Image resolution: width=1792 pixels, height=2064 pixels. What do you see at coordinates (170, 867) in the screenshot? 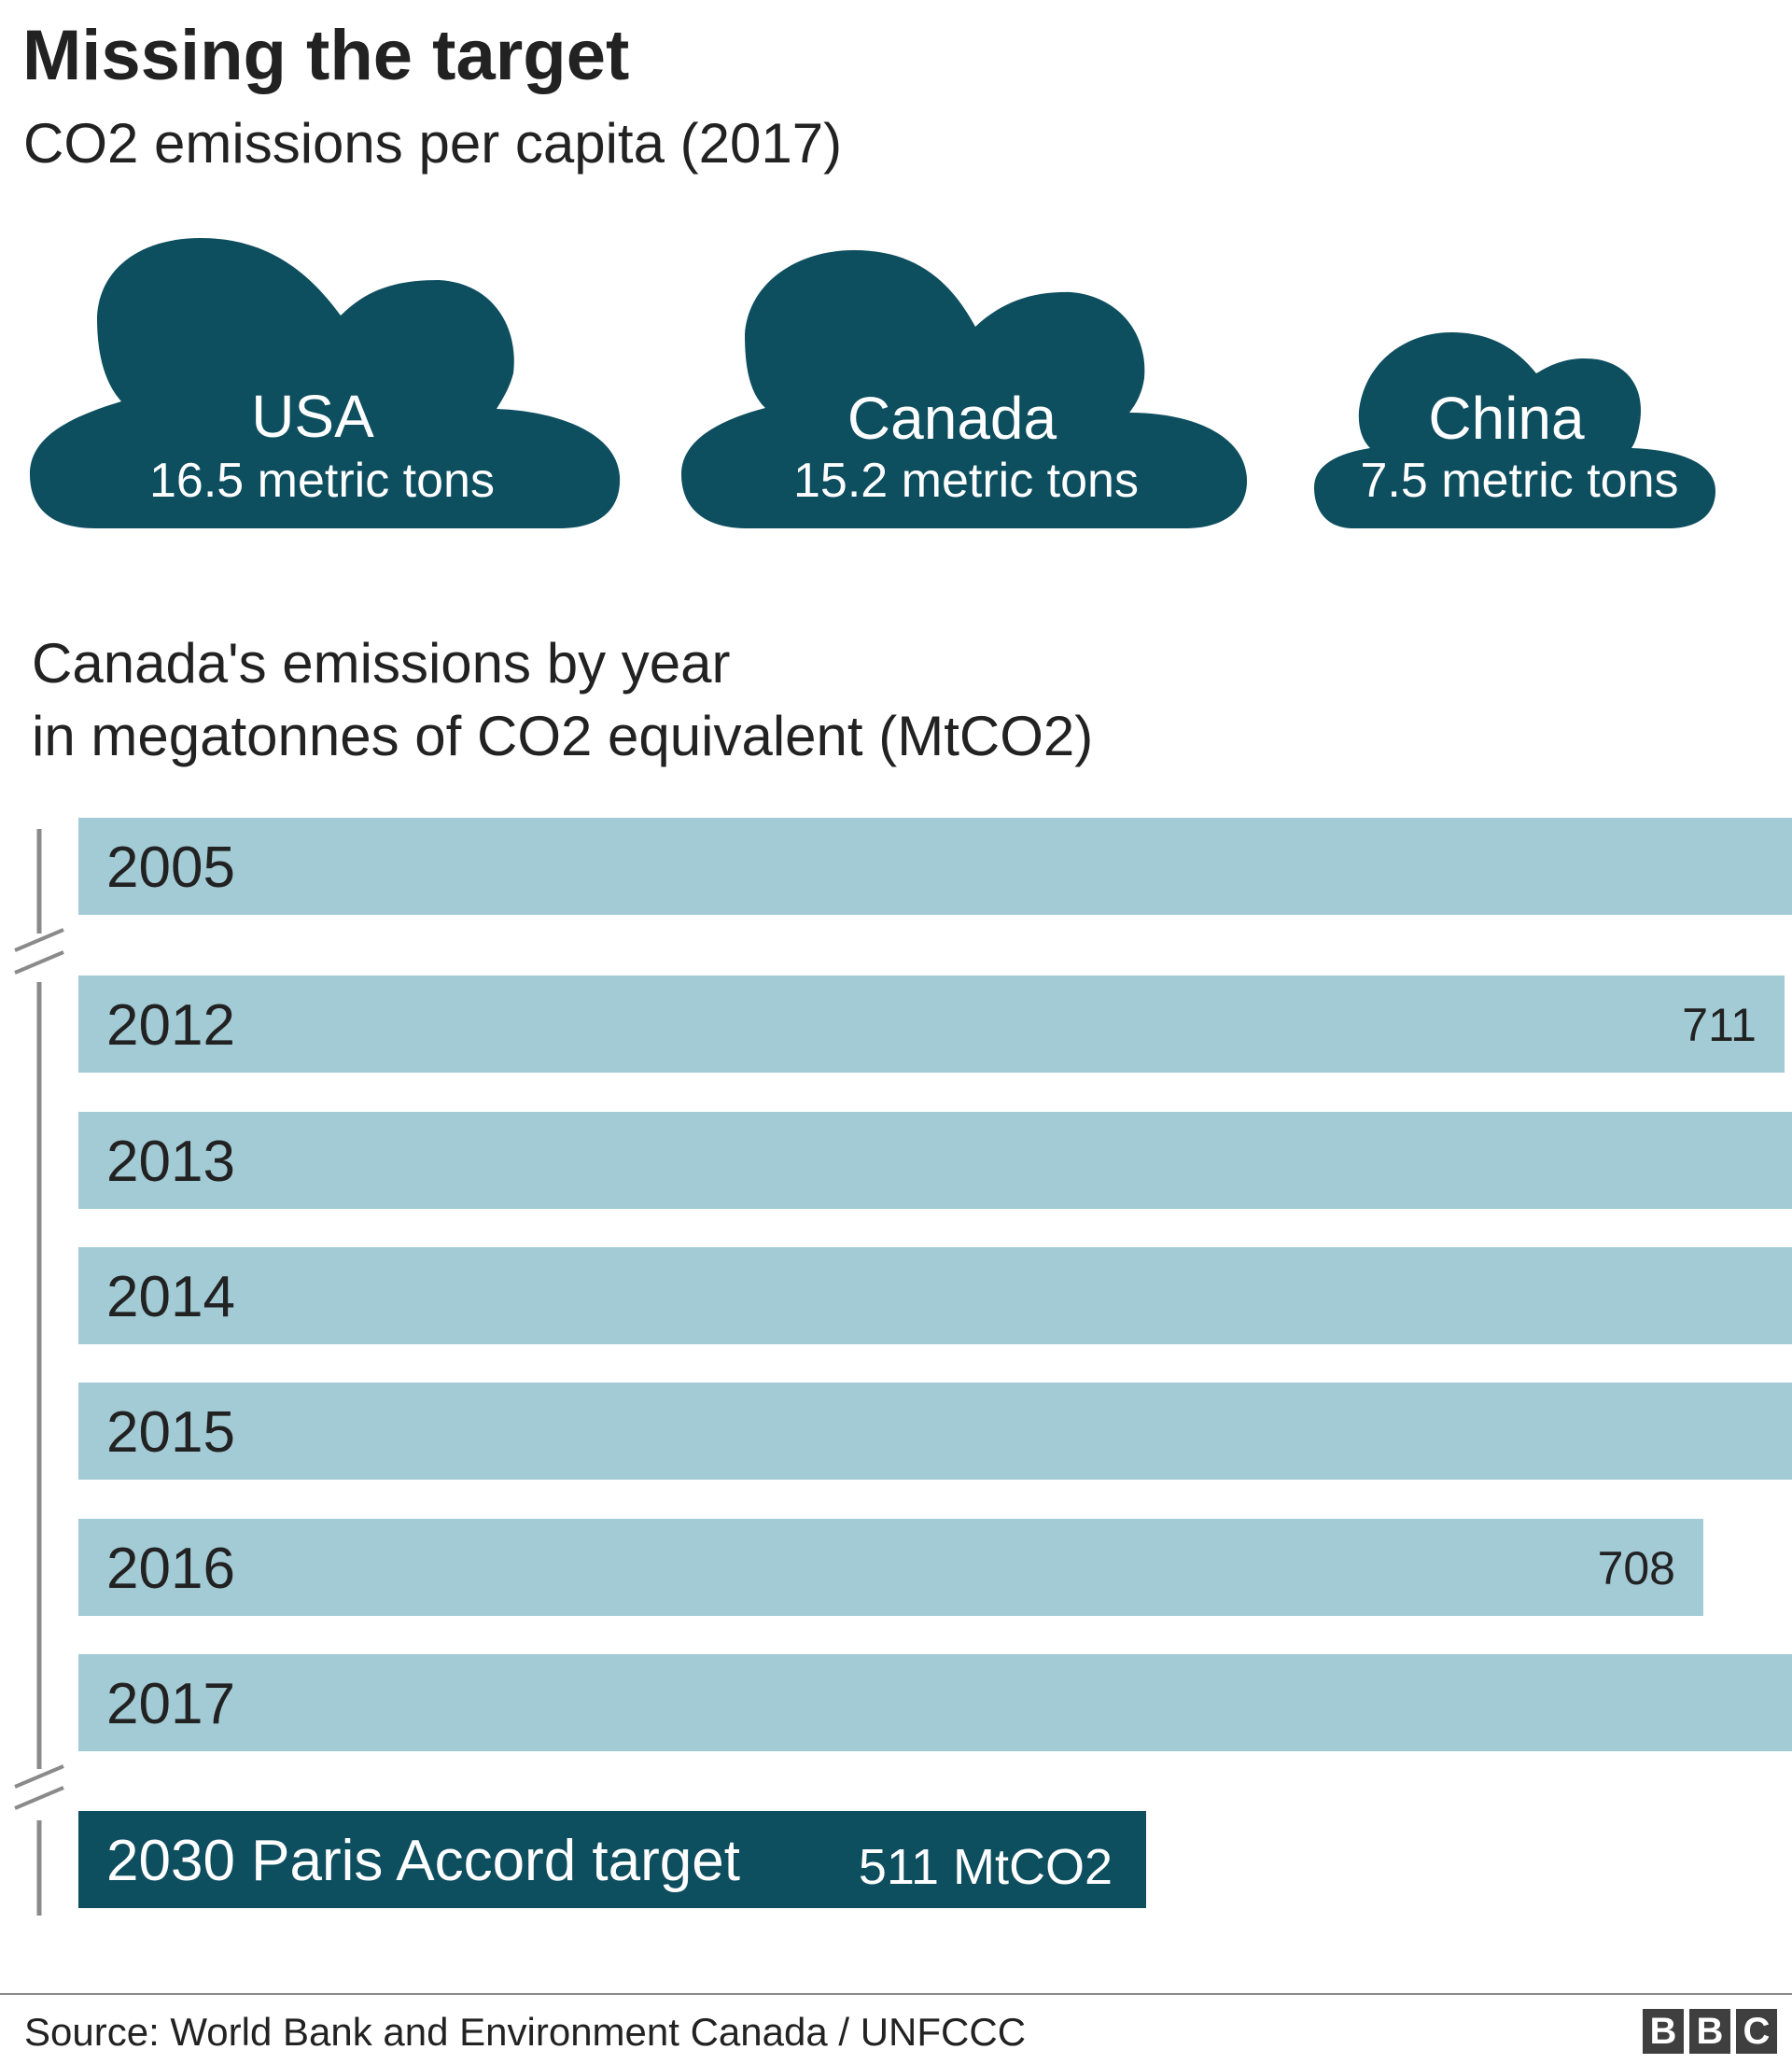
I see `bar-category-label: 2005` at bounding box center [170, 867].